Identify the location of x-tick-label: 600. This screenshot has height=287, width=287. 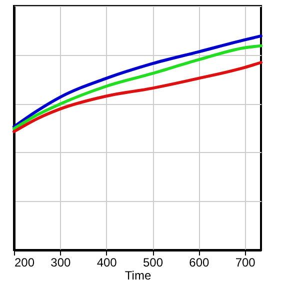
(199, 263).